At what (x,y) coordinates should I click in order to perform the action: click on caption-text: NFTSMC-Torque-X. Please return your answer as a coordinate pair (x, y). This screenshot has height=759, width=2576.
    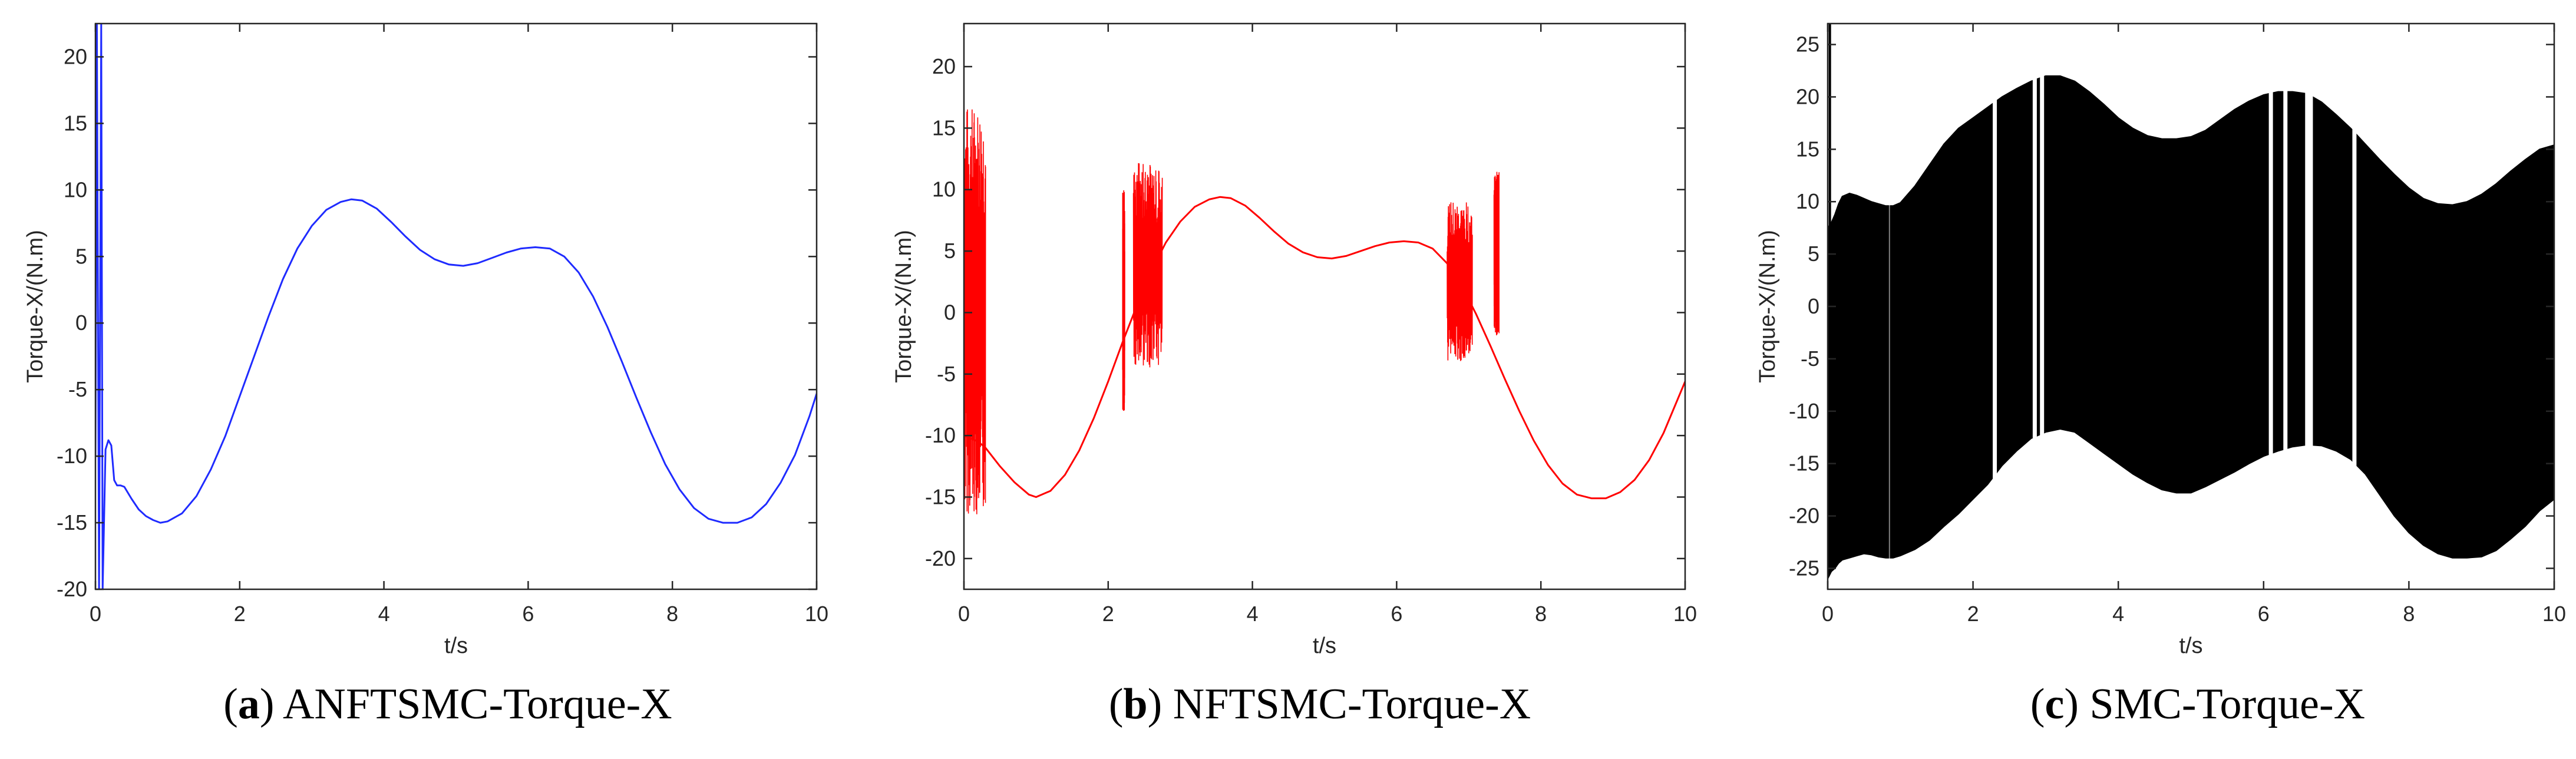
    Looking at the image, I should click on (1352, 704).